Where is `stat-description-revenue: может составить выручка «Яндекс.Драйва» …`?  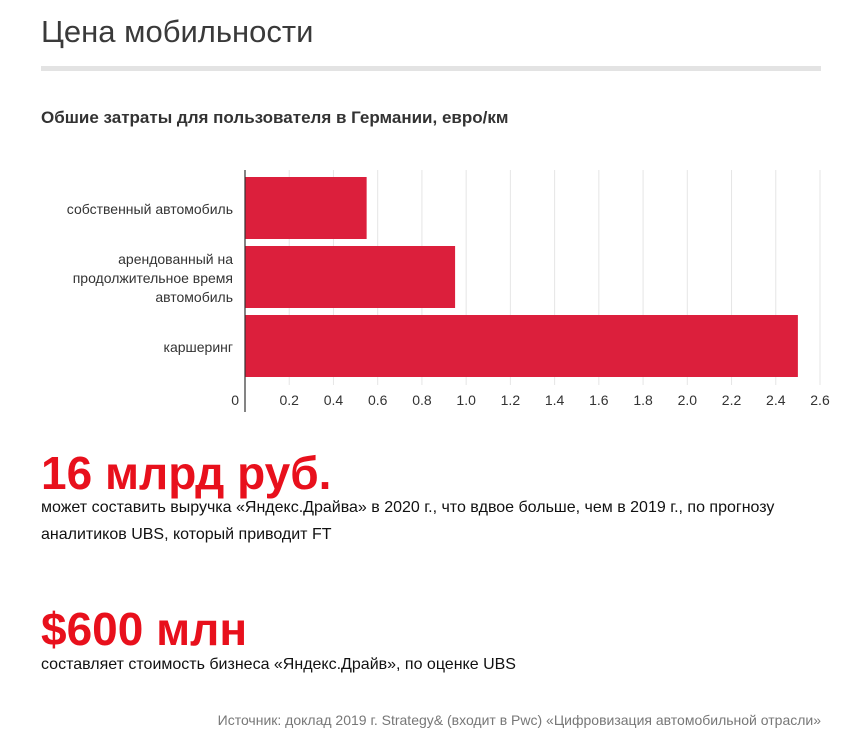 stat-description-revenue: может составить выручка «Яндекс.Драйва» … is located at coordinates (408, 521).